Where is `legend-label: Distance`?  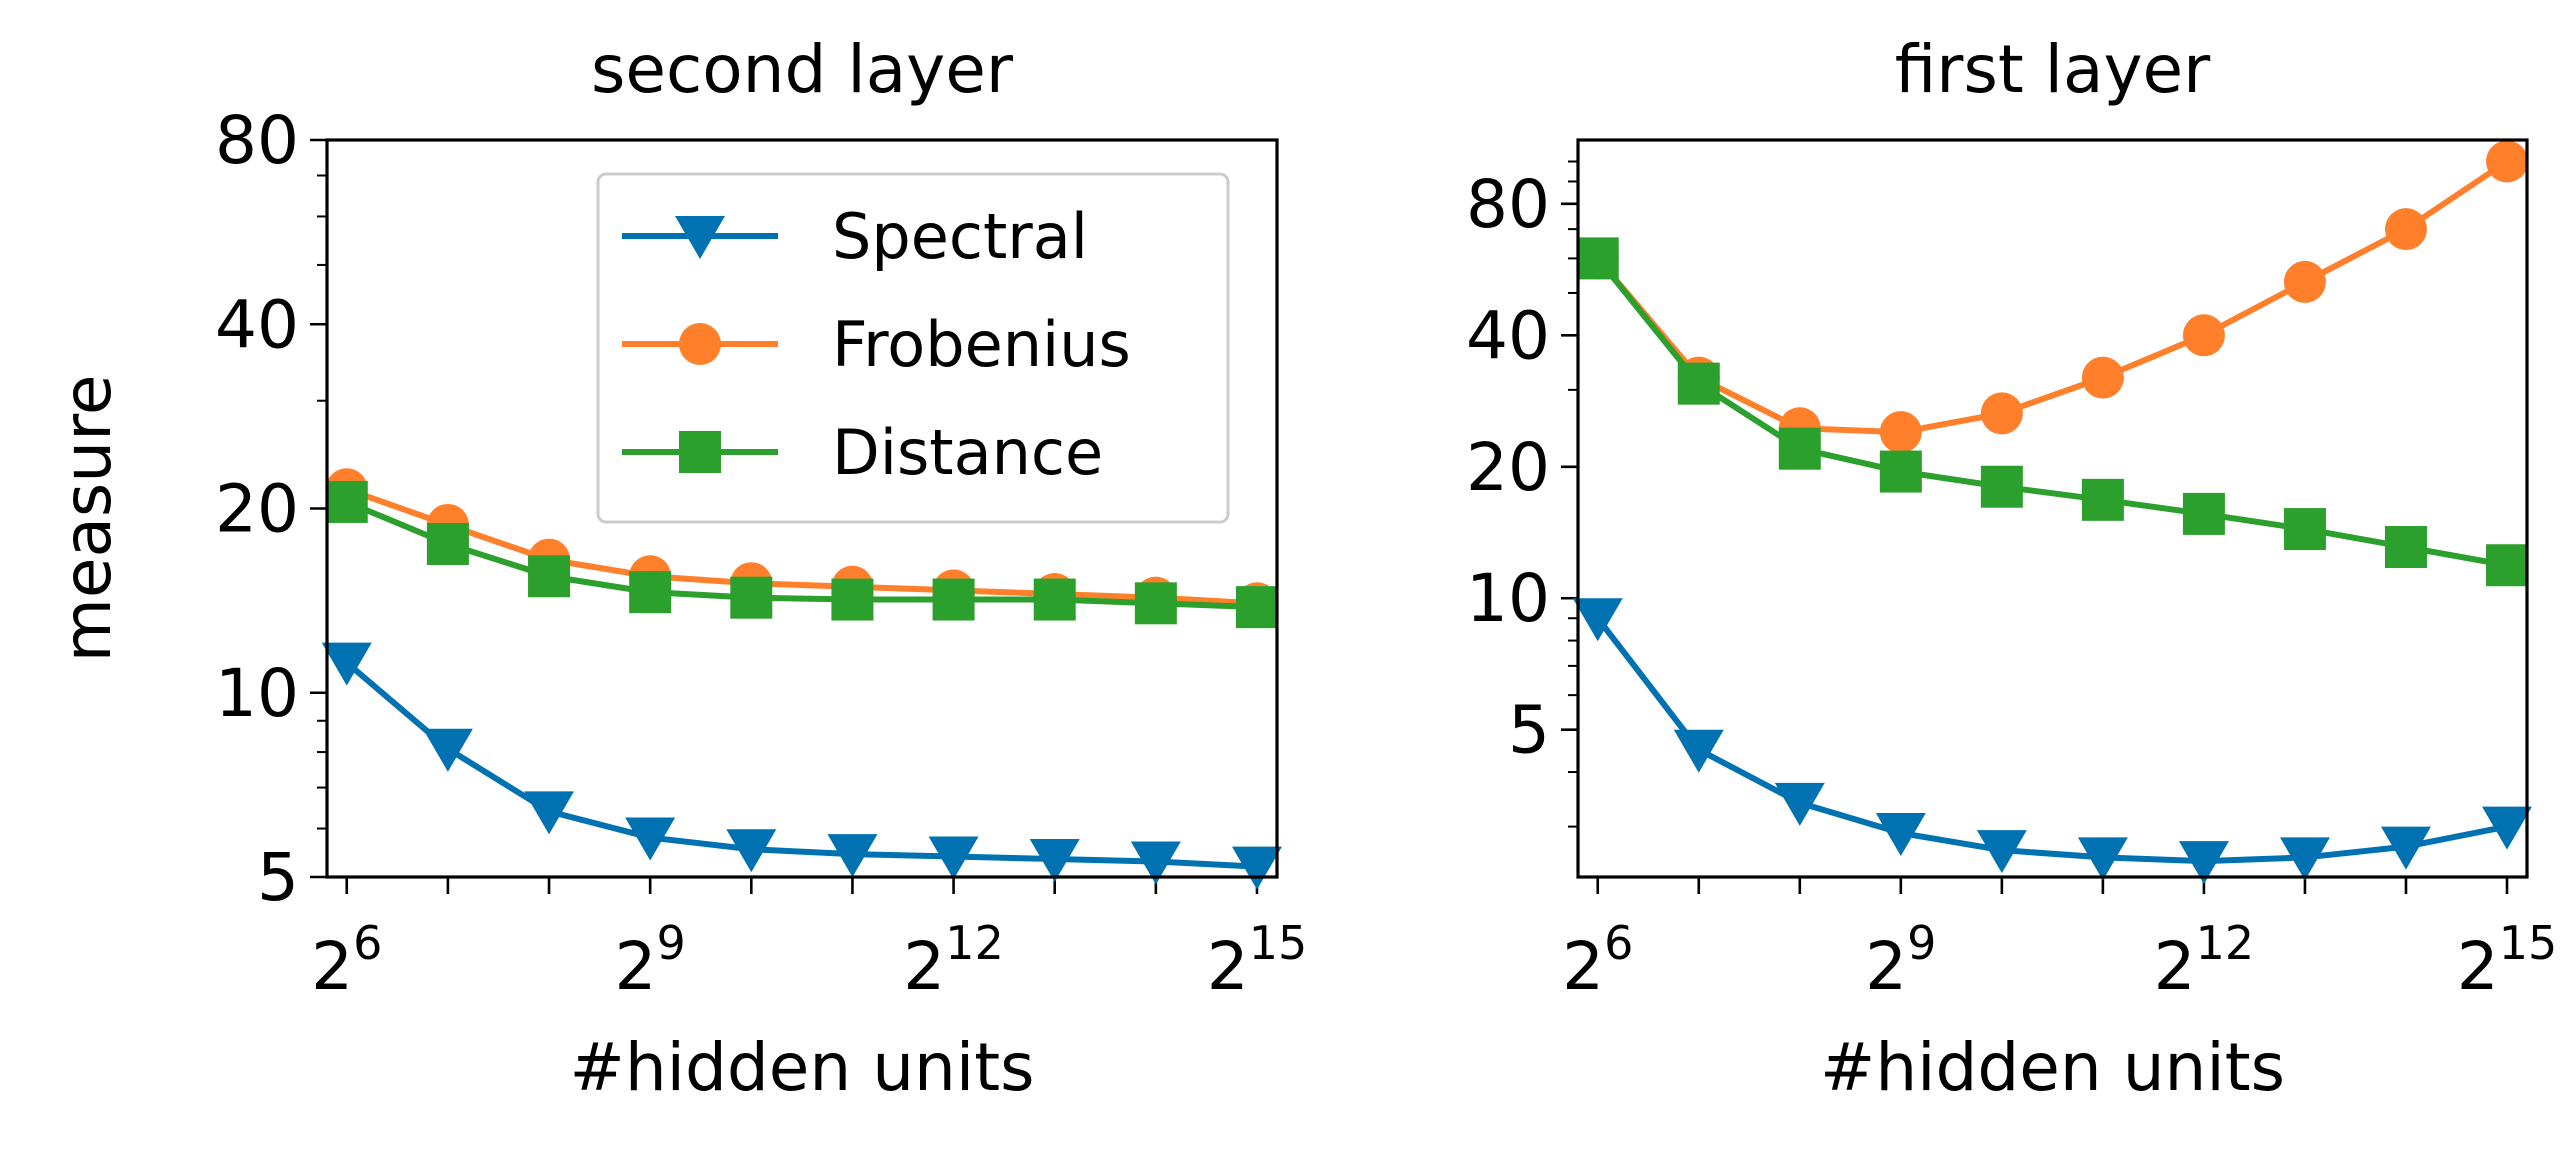
legend-label: Distance is located at coordinates (967, 452).